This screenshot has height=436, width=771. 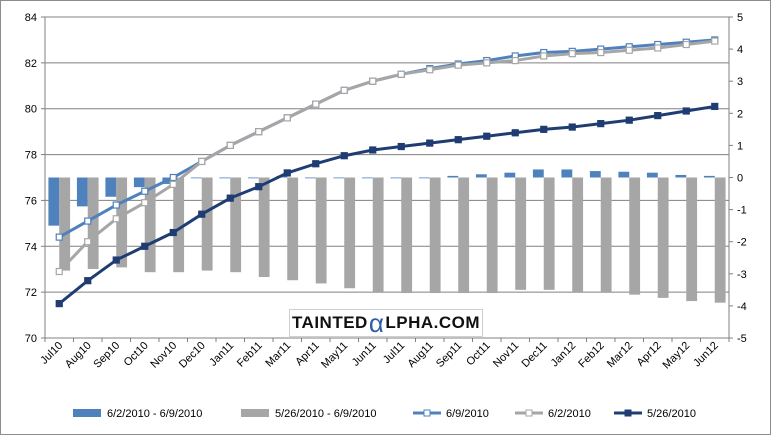 I want to click on watermark-logo: TAINTED α LPHA.COM, so click(x=386, y=323).